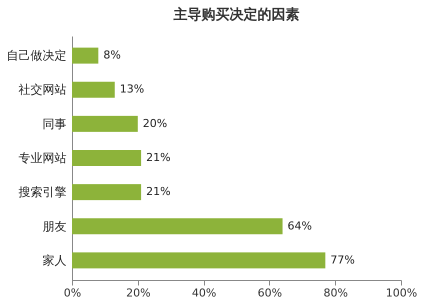 The image size is (435, 304). I want to click on x-tick-label: 40%, so click(204, 293).